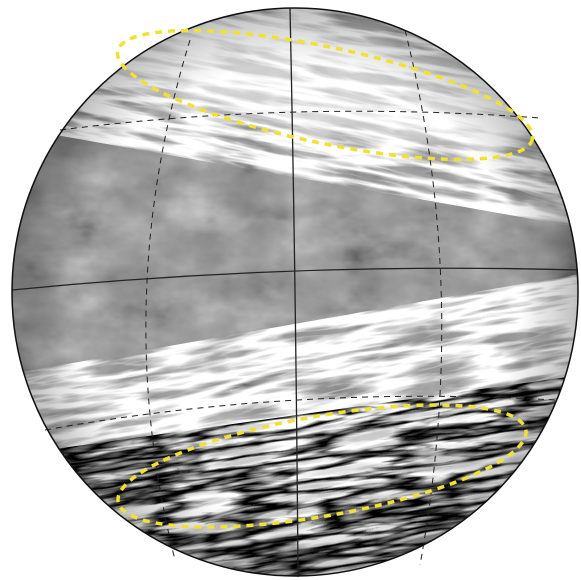  What do you see at coordinates (300, 413) in the screenshot?
I see `latitude-line` at bounding box center [300, 413].